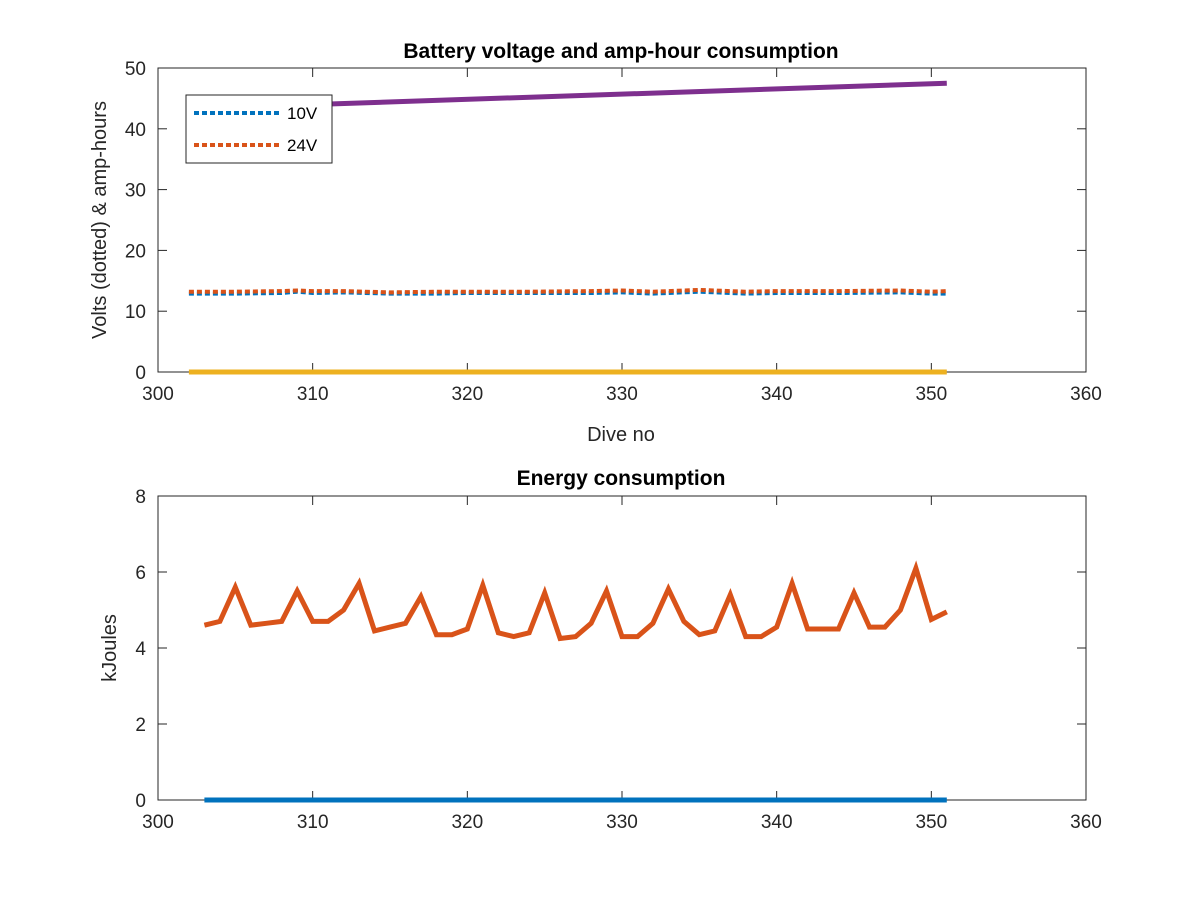 The width and height of the screenshot is (1200, 900). I want to click on voltage-y-axis-label: Volts (dotted) & amp-hours, so click(100, 220).